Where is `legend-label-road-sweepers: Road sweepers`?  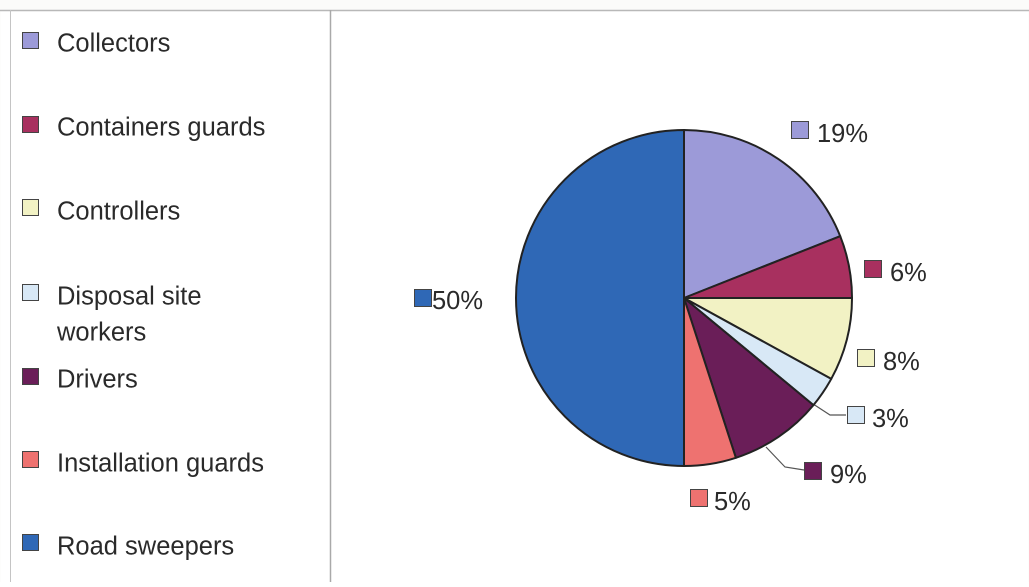
legend-label-road-sweepers: Road sweepers is located at coordinates (145, 547).